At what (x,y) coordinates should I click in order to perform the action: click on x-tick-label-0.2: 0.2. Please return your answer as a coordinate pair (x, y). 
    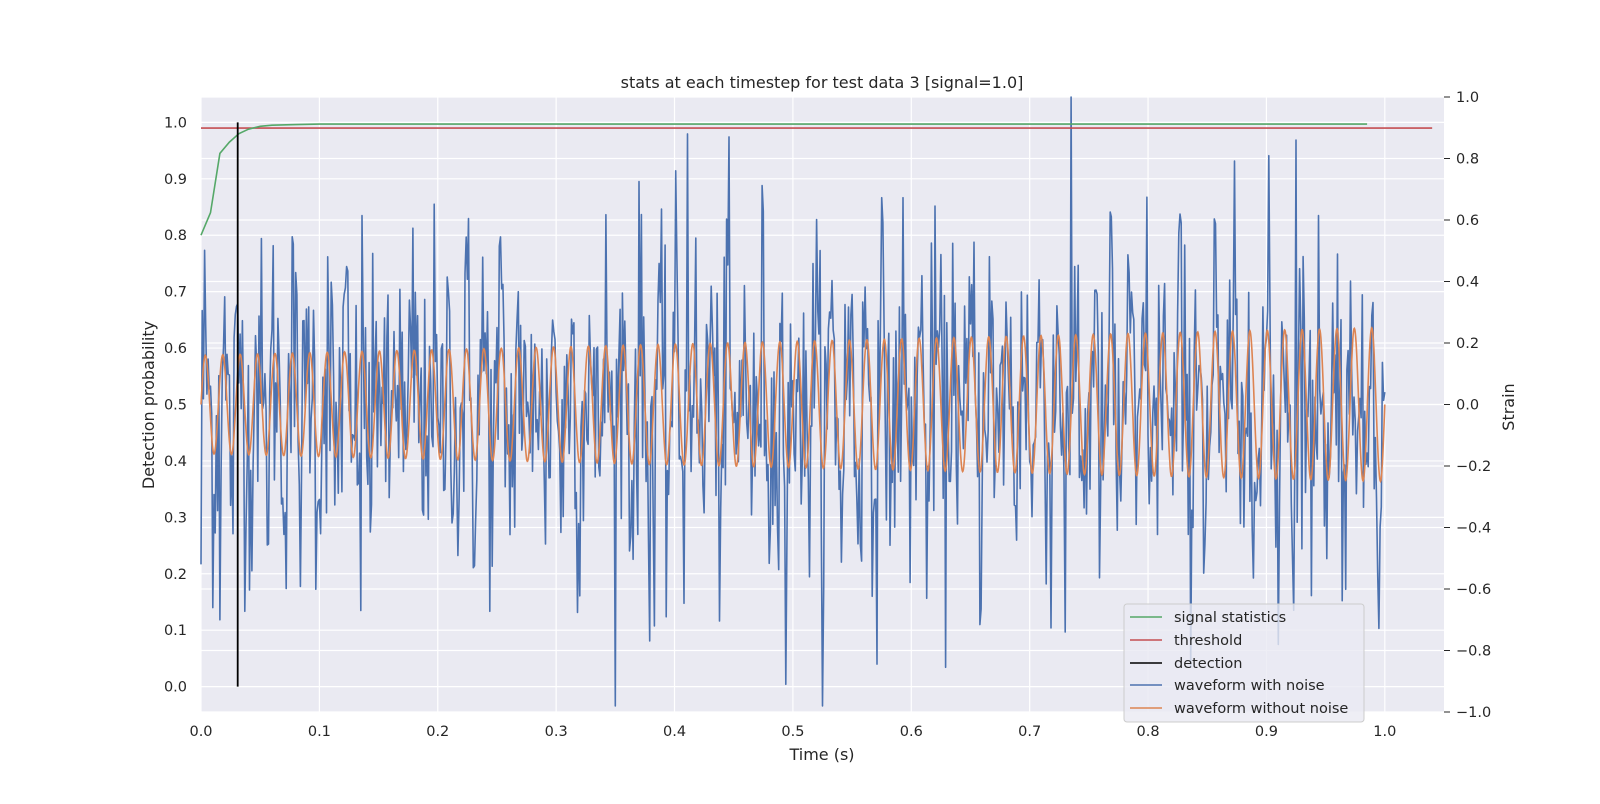
    Looking at the image, I should click on (437, 732).